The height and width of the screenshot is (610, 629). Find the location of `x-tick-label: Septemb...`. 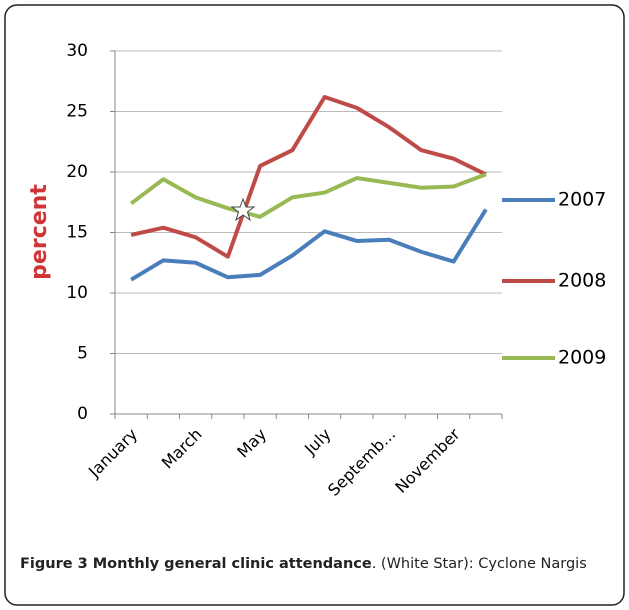

x-tick-label: Septemb... is located at coordinates (361, 462).